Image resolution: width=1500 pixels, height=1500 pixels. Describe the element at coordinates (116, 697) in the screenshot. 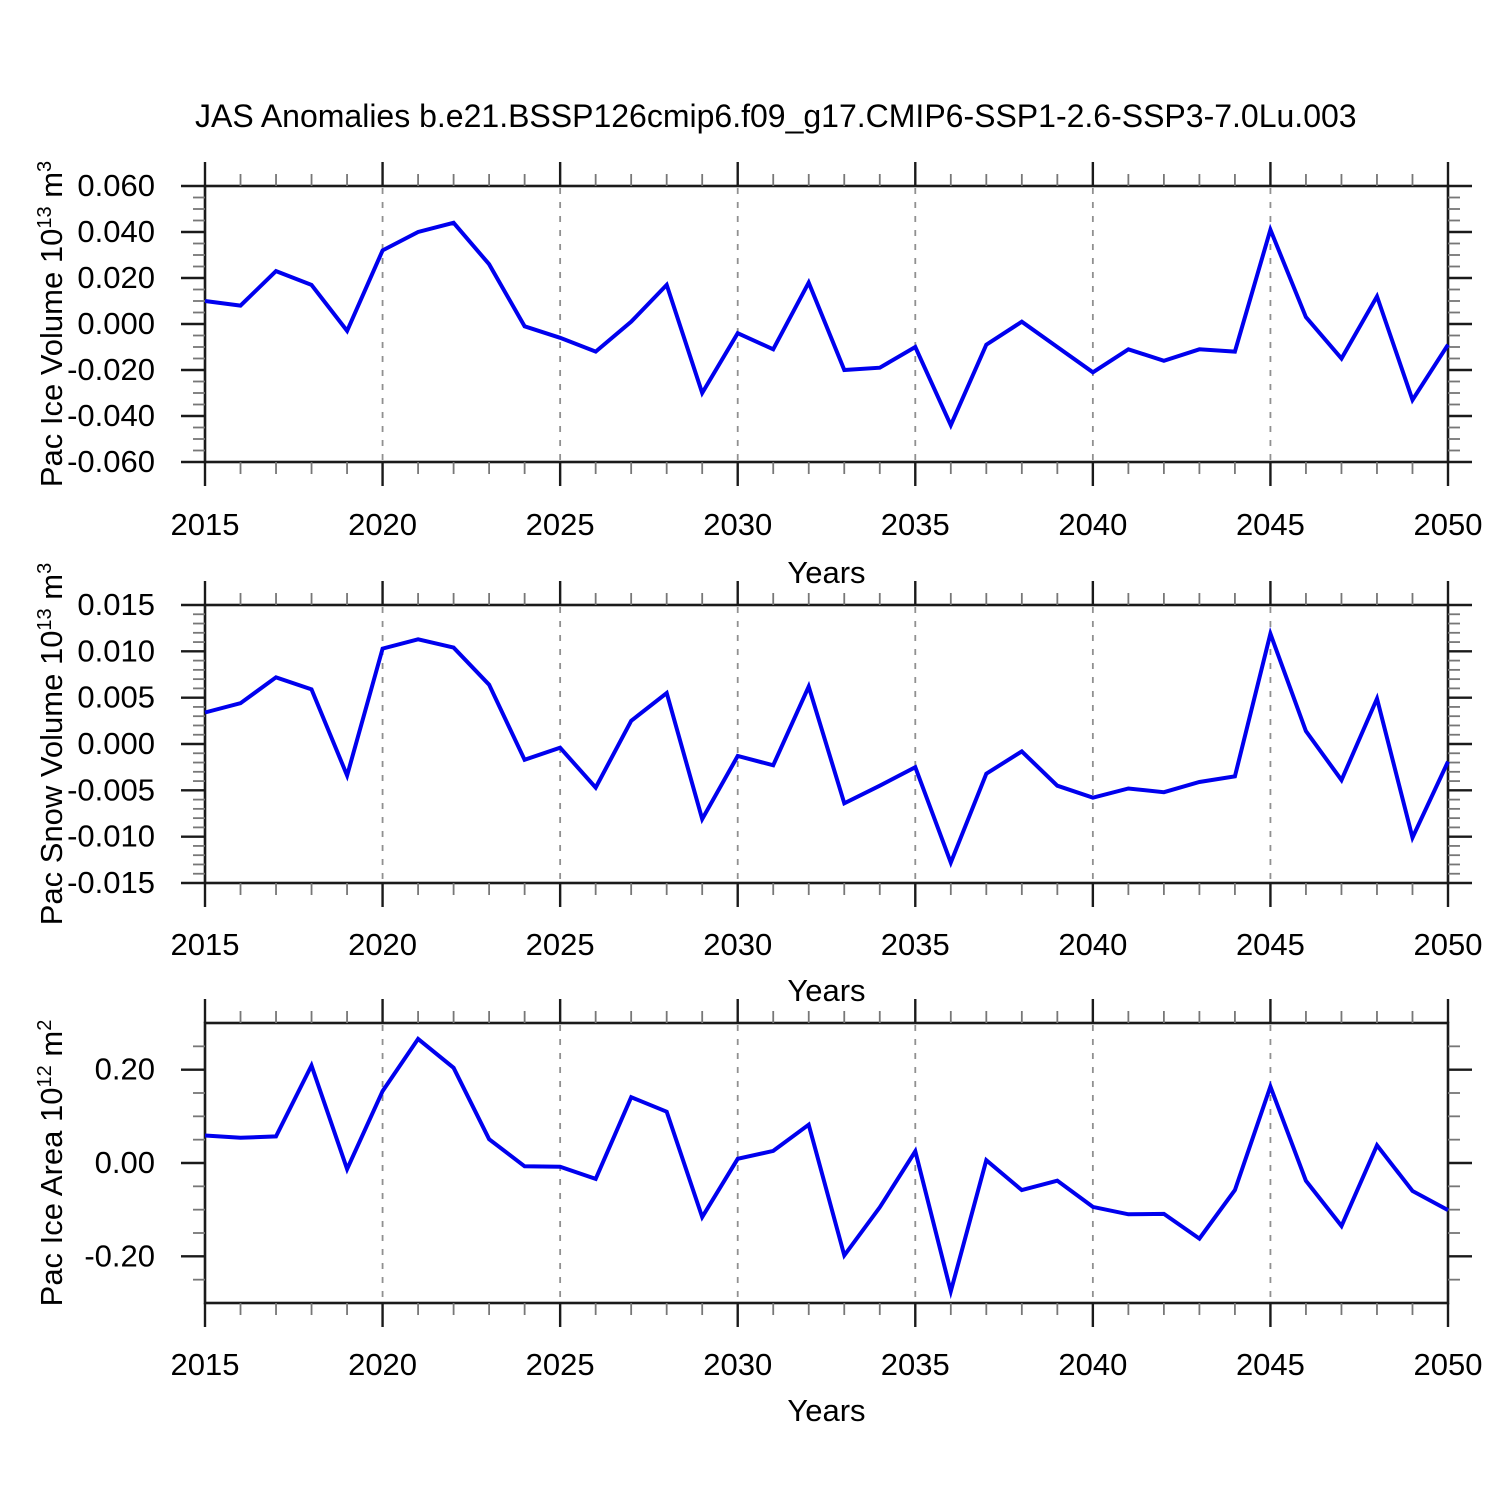

I see `y-tick-label: 0.005` at that location.